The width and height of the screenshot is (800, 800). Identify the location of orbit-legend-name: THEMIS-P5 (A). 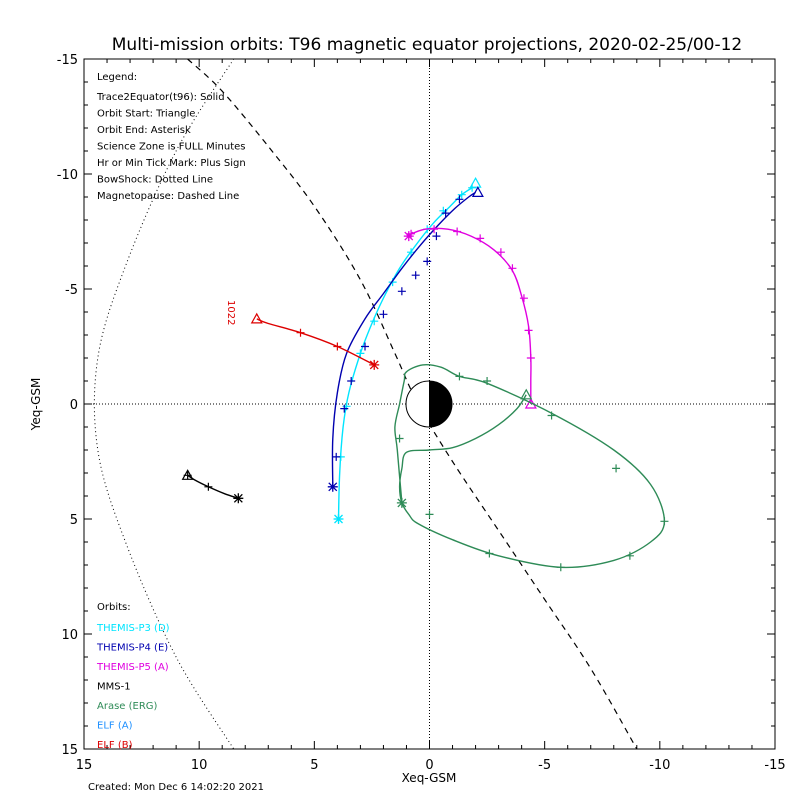
(132, 667).